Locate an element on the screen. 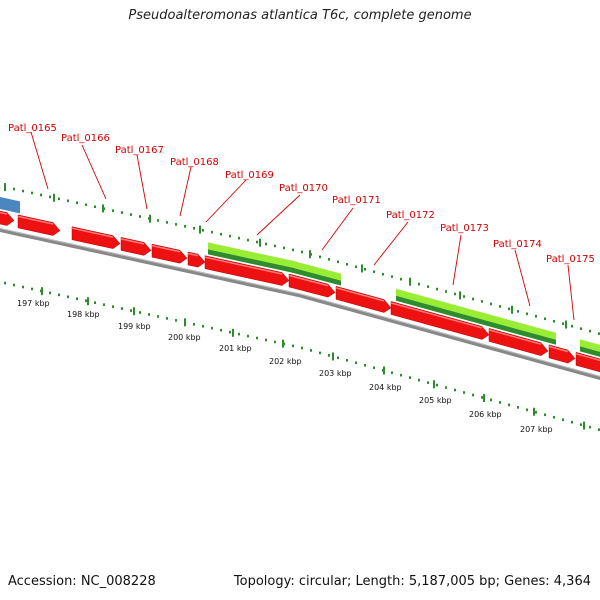  kbp-label: 202 kbp is located at coordinates (285, 361).